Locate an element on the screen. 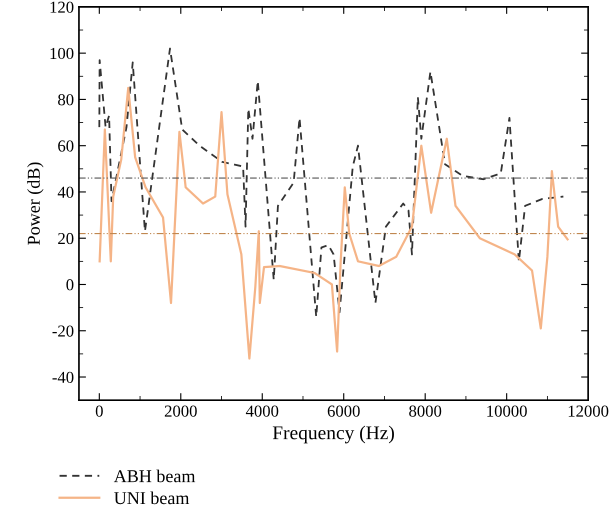 The image size is (612, 530). x-tick-label: 2000 is located at coordinates (180, 411).